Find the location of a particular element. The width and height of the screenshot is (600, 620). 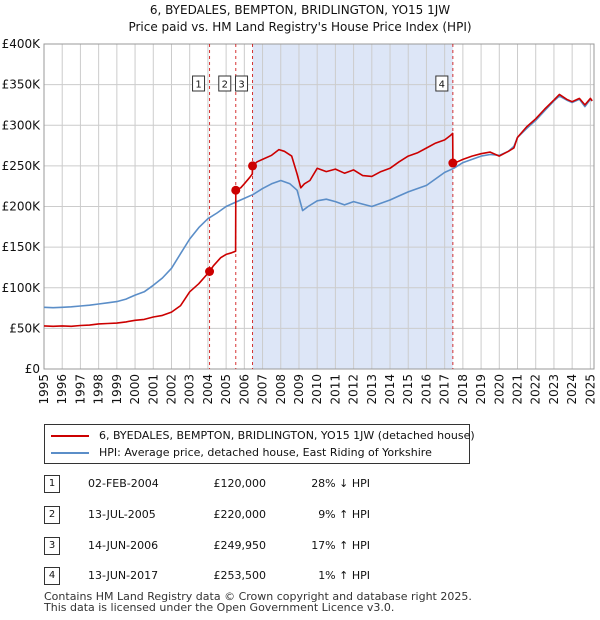

sale-number-badge: 2 is located at coordinates (52, 515).